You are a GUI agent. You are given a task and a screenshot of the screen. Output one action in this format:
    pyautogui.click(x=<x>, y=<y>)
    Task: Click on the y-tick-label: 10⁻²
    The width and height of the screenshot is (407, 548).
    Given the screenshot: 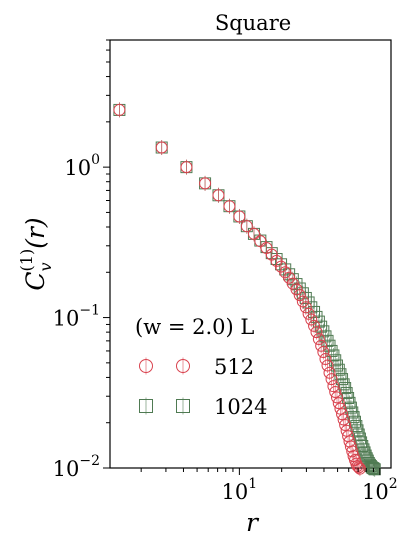 What is the action you would take?
    pyautogui.click(x=76, y=467)
    